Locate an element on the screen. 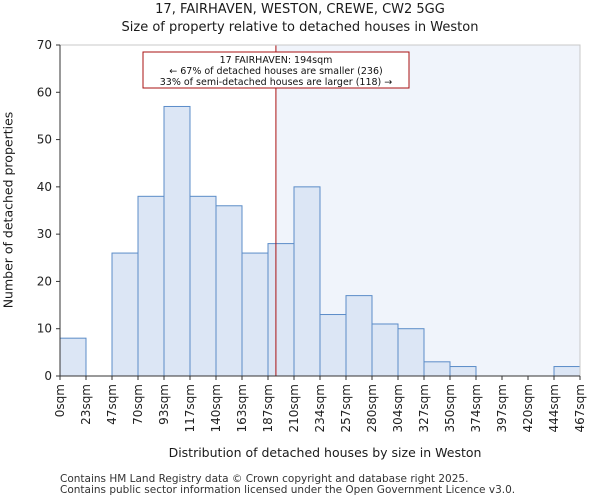  x-tick-label: 327sqm is located at coordinates (424, 408).